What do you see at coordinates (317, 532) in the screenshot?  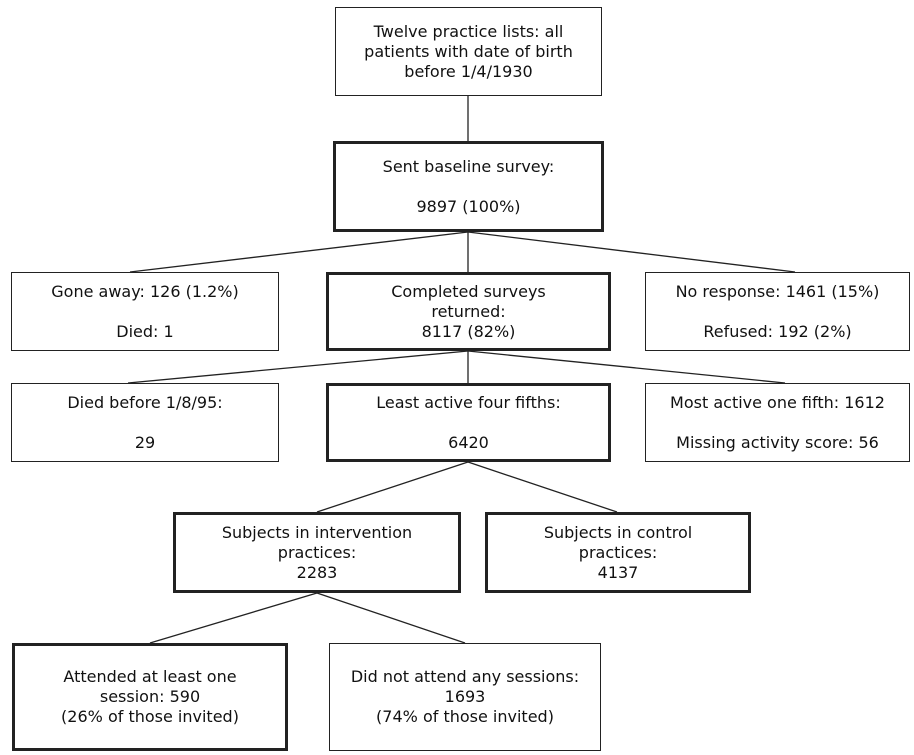 I see `node-intervention-practices-line-1: Subjects in intervention` at bounding box center [317, 532].